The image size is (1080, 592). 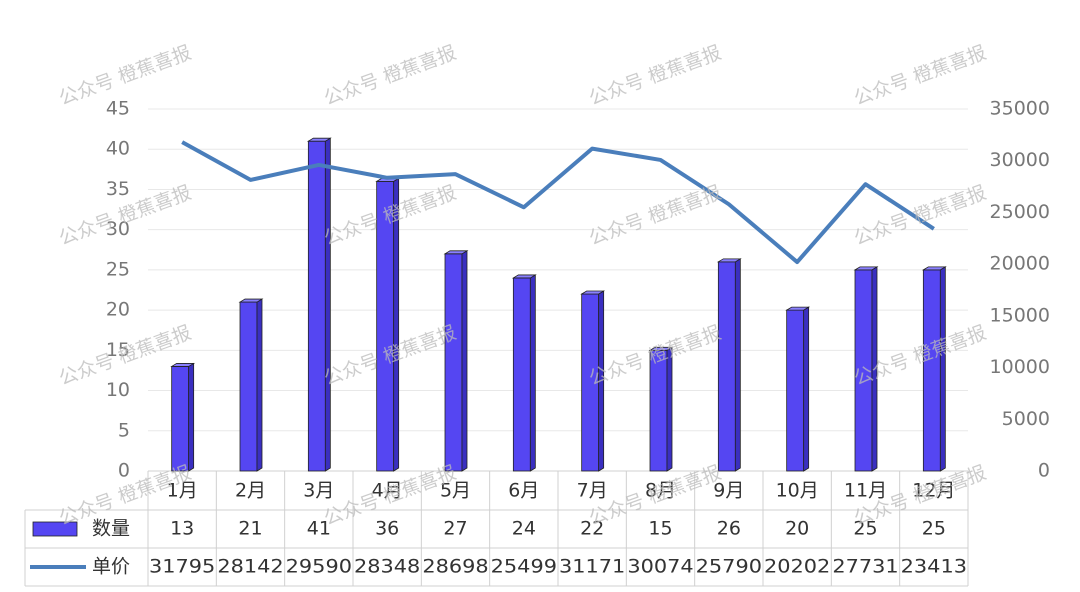 What do you see at coordinates (524, 529) in the screenshot?
I see `table-value: 24` at bounding box center [524, 529].